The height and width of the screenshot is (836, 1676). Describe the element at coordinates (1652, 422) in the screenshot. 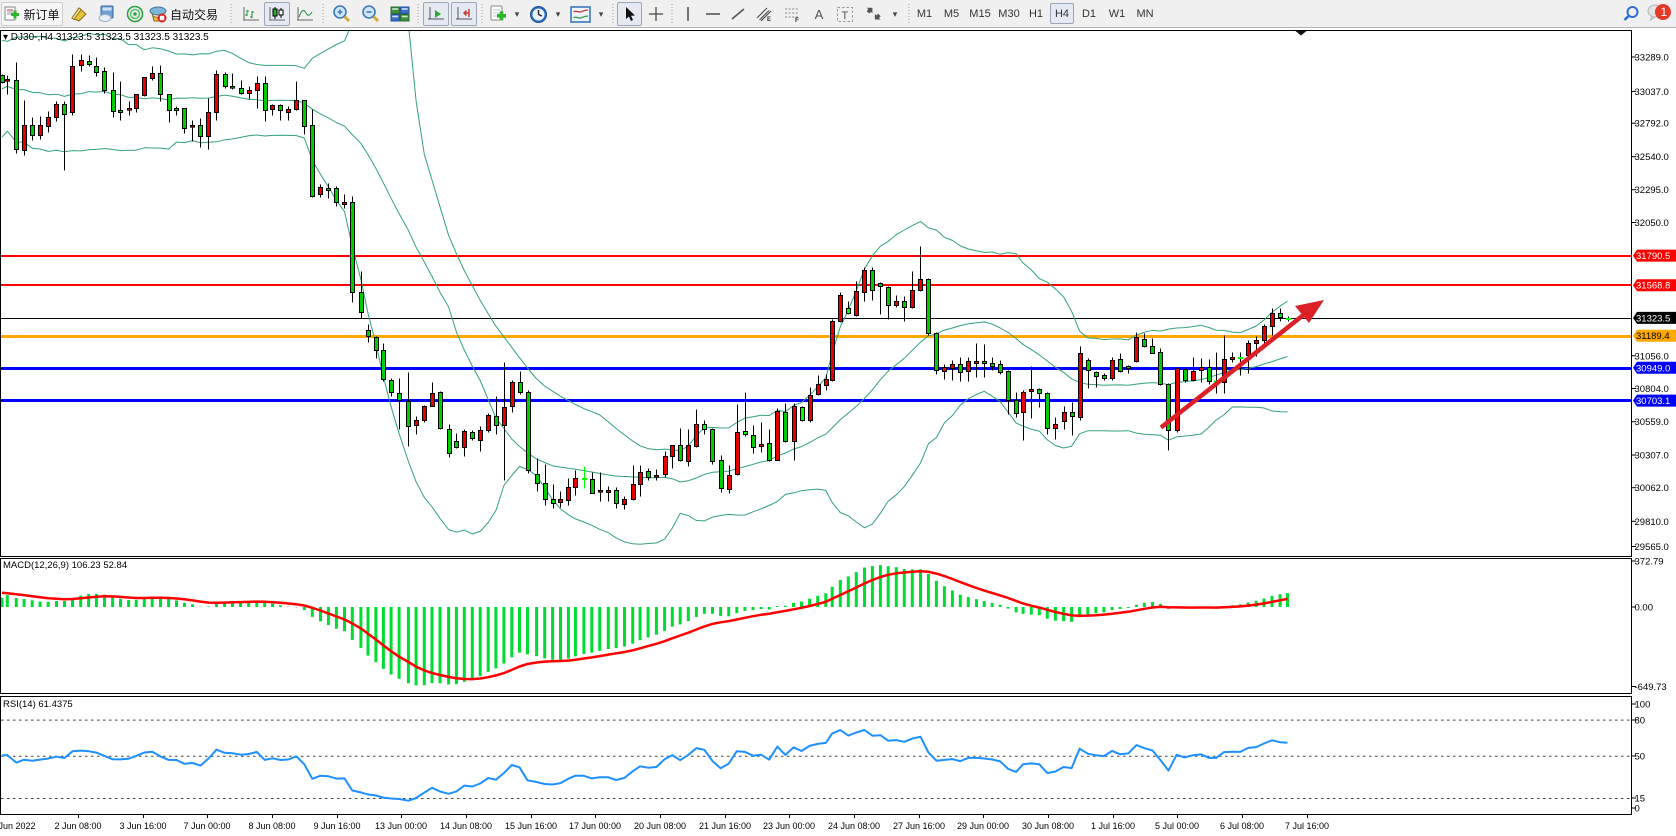

I see `svg-text: 30559.0` at that location.